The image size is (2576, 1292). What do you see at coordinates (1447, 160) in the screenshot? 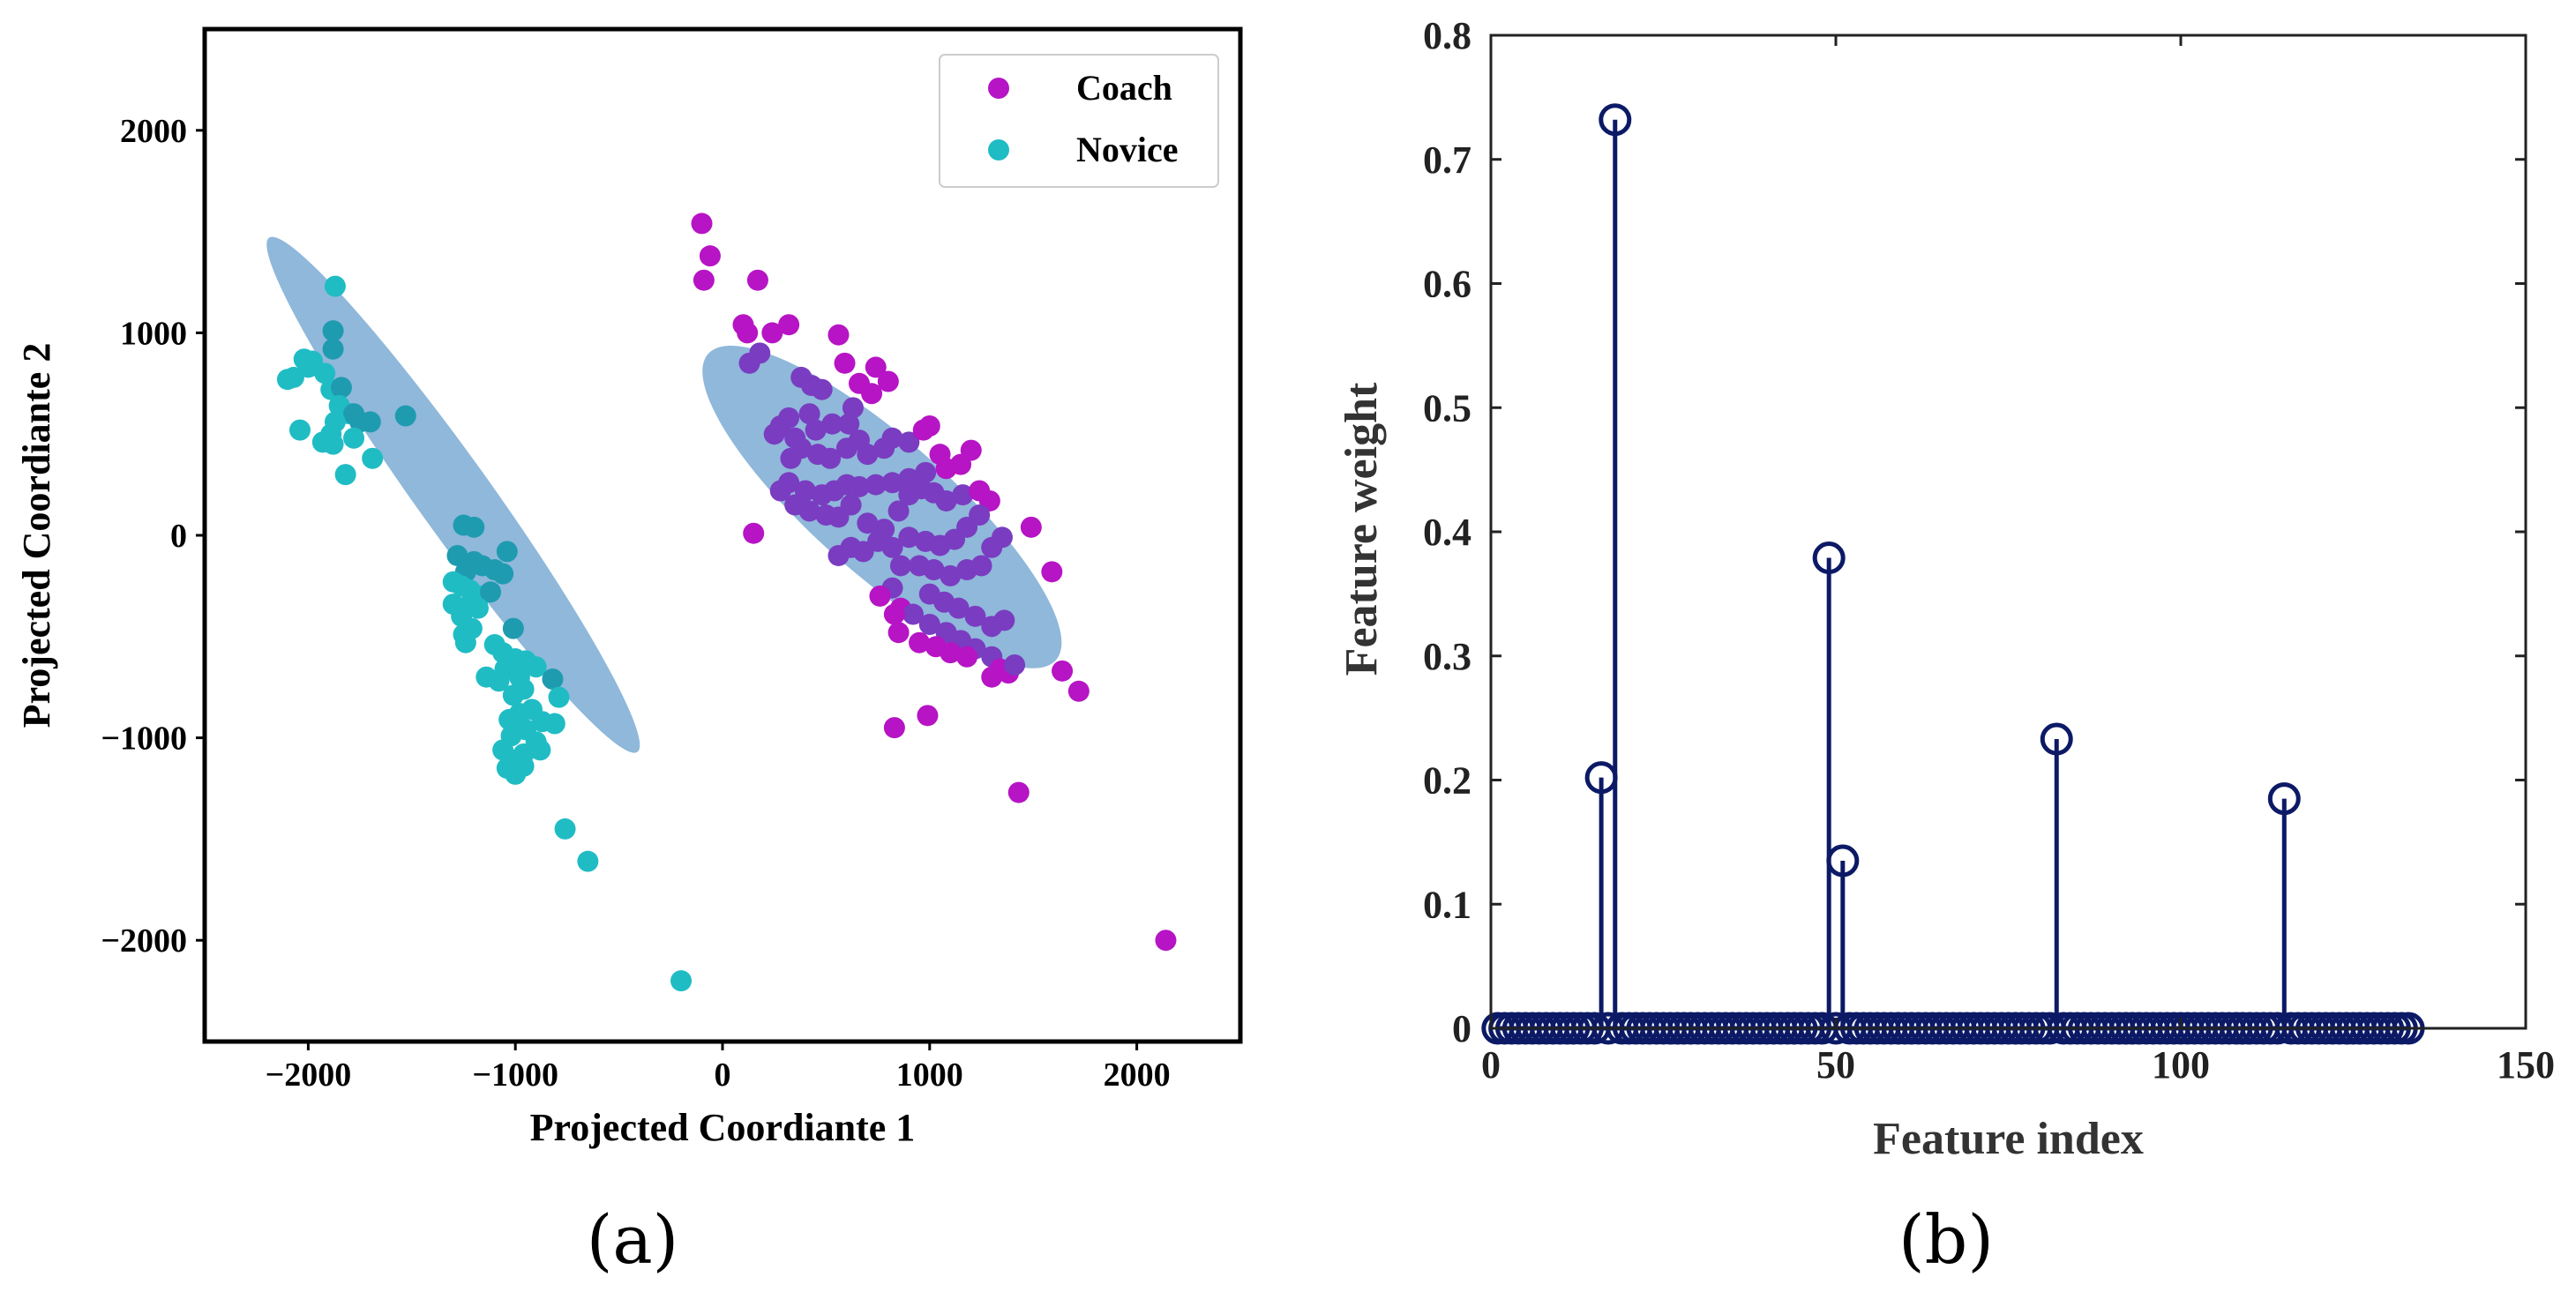
I see `y-tick-label: 0.7` at bounding box center [1447, 160].